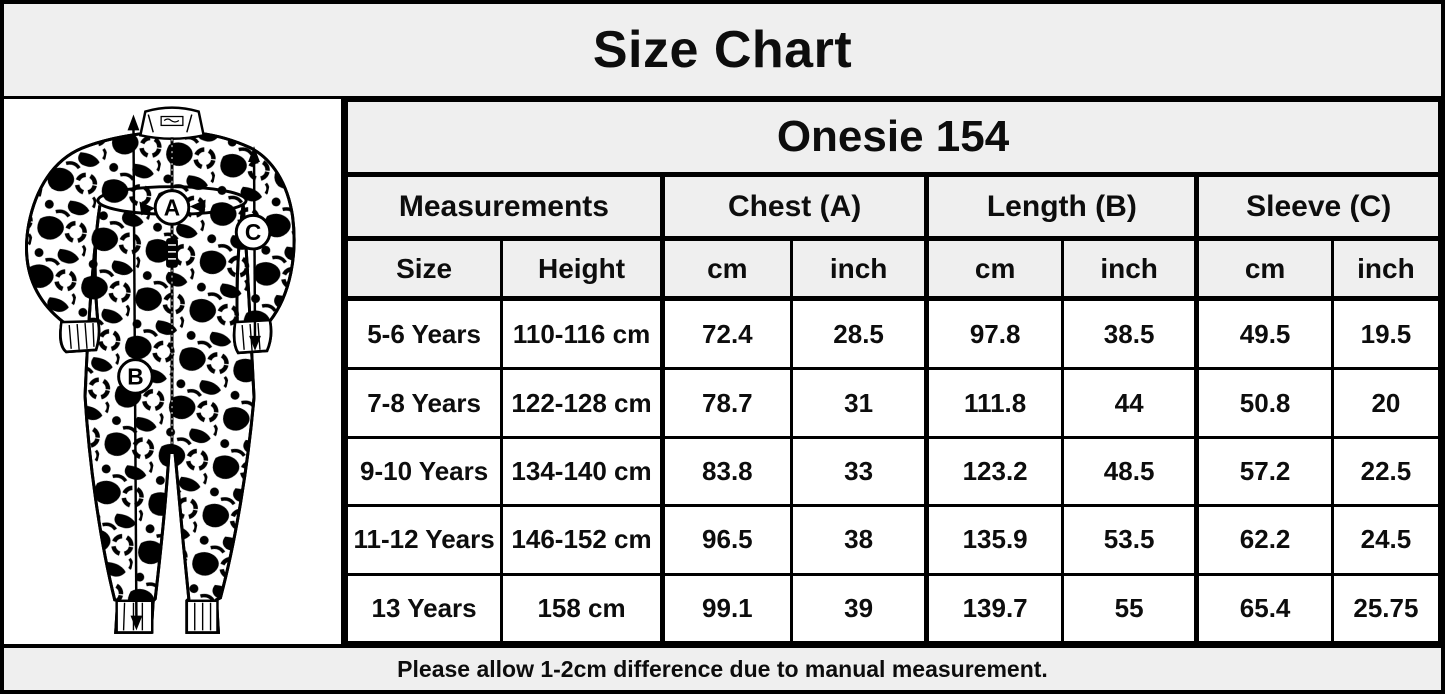 This screenshot has height=694, width=1445. I want to click on chest-measure-a: A, so click(172, 205).